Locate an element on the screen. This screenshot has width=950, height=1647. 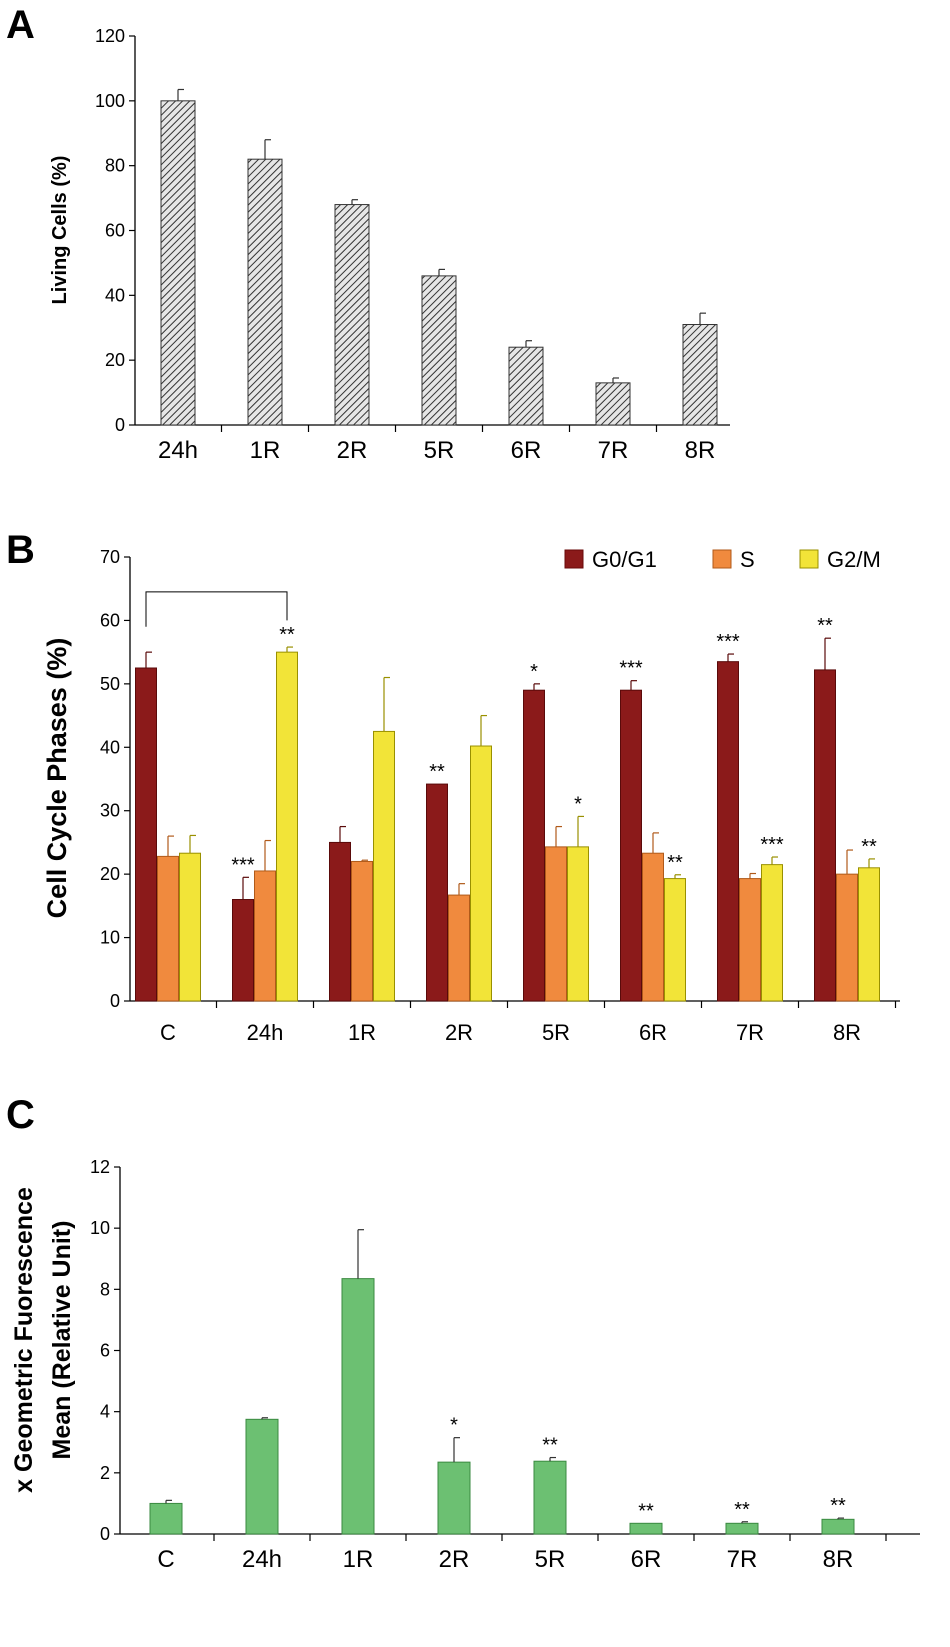
panel-label-b: B is located at coordinates (20, 550).